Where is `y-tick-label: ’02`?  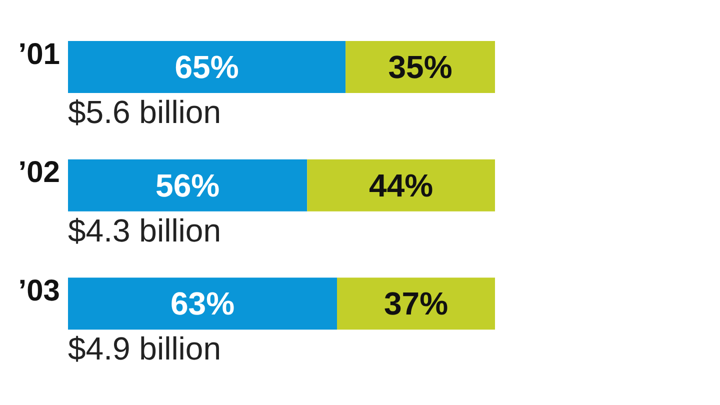 y-tick-label: ’02 is located at coordinates (39, 173).